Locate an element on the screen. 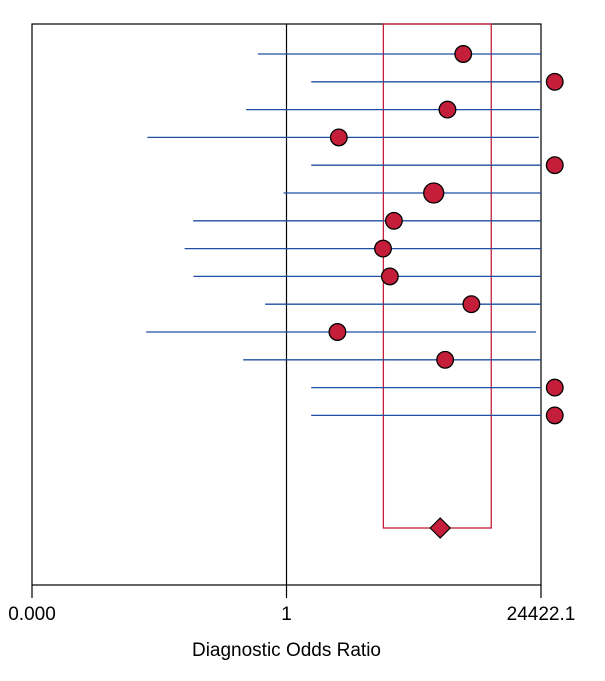 The image size is (605, 681). x-axis-title: Diagnostic Odds Ratio is located at coordinates (286, 650).